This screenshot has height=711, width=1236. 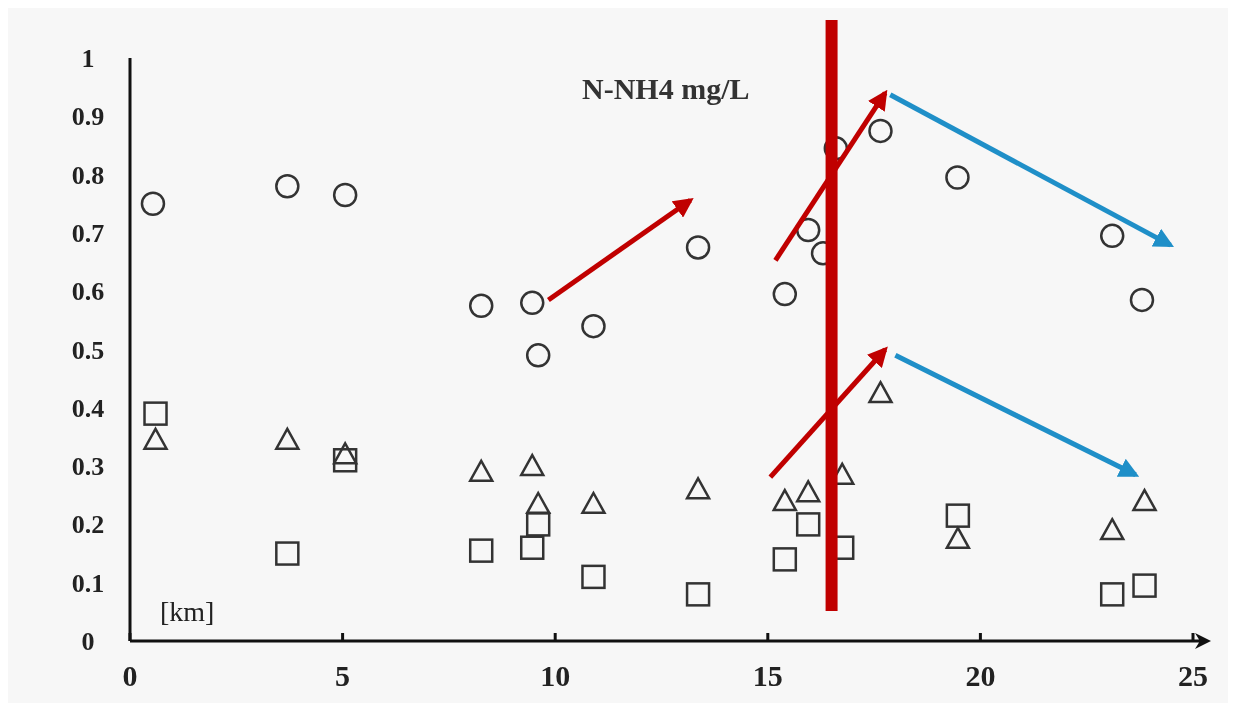 I want to click on y-tick-label: 0.4, so click(x=88, y=408).